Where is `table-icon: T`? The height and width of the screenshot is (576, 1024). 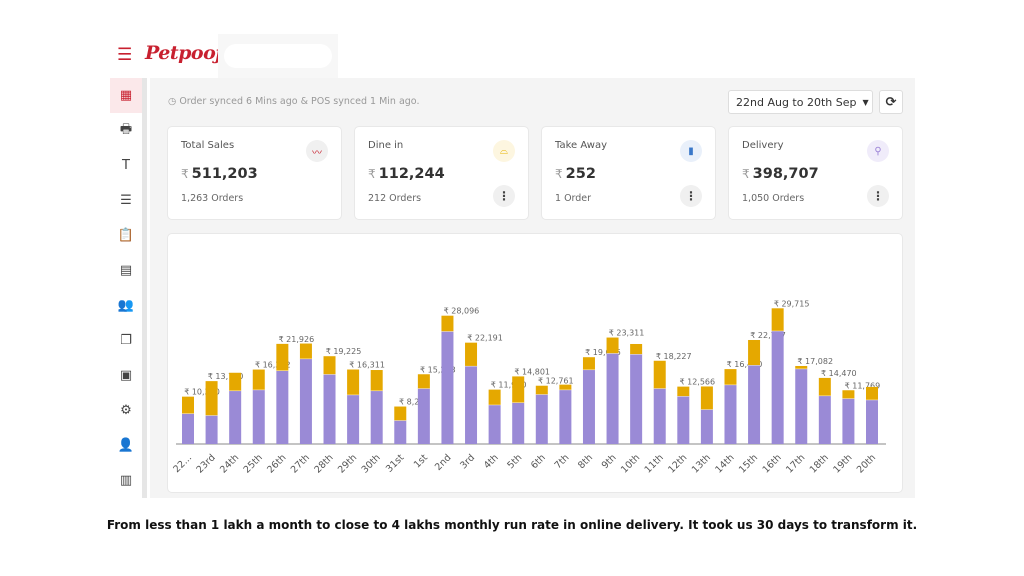 table-icon: T is located at coordinates (126, 165).